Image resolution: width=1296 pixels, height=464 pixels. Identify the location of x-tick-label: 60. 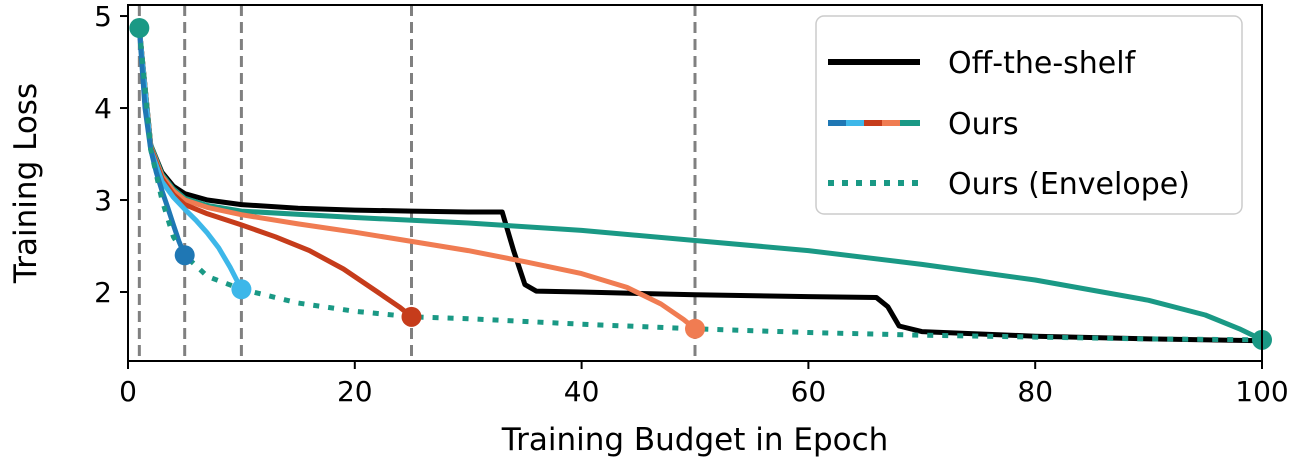
(809, 391).